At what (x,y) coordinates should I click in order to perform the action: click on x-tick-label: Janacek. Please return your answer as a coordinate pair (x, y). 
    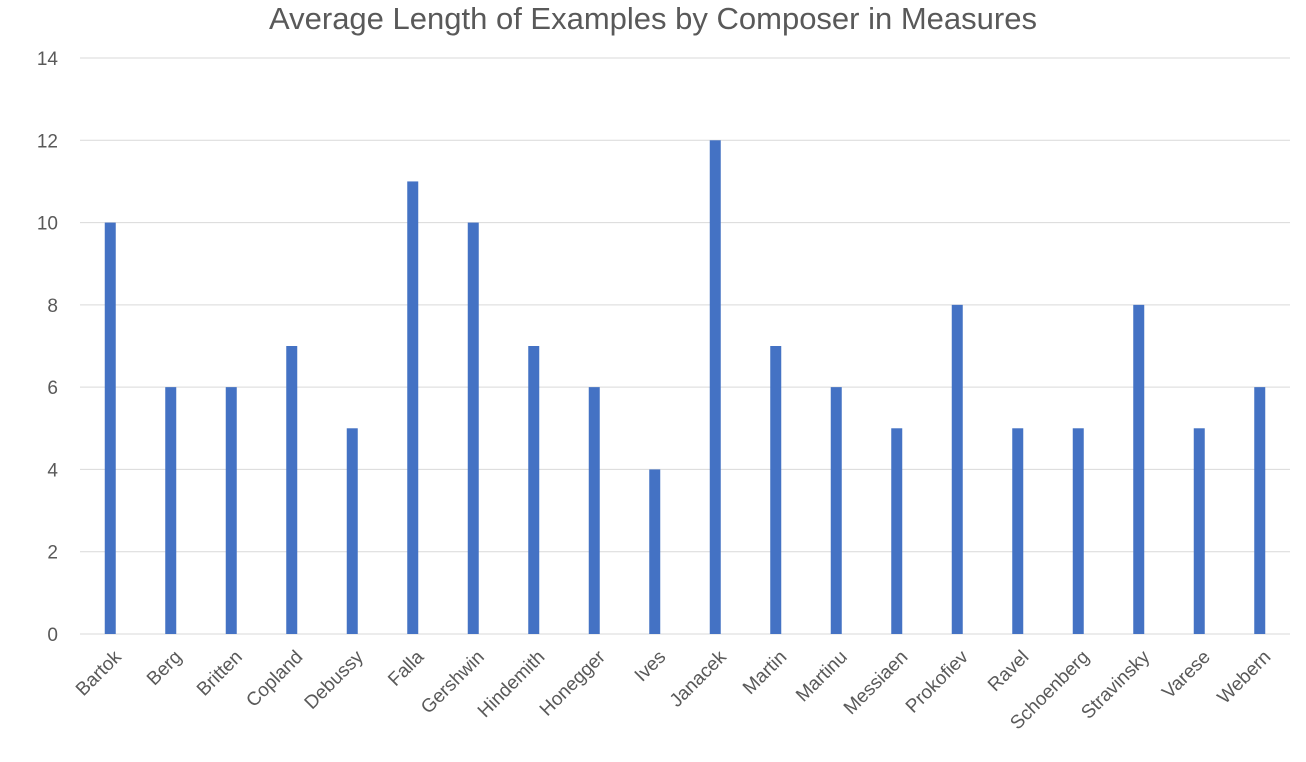
    Looking at the image, I should click on (698, 678).